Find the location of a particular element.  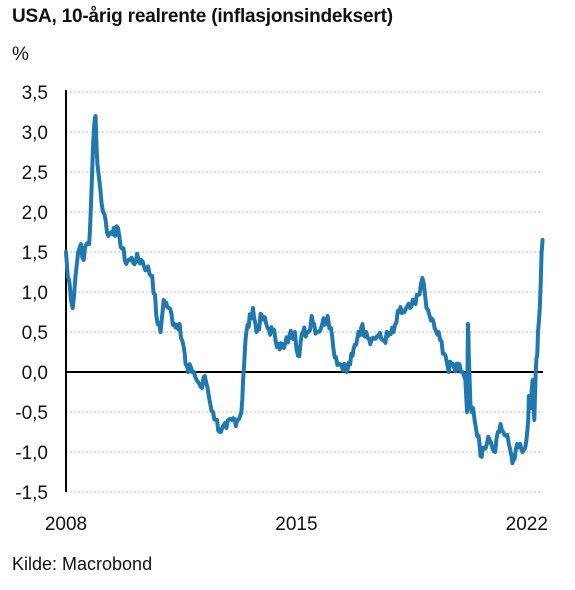

y-tick-label: 2,5 is located at coordinates (35, 173).